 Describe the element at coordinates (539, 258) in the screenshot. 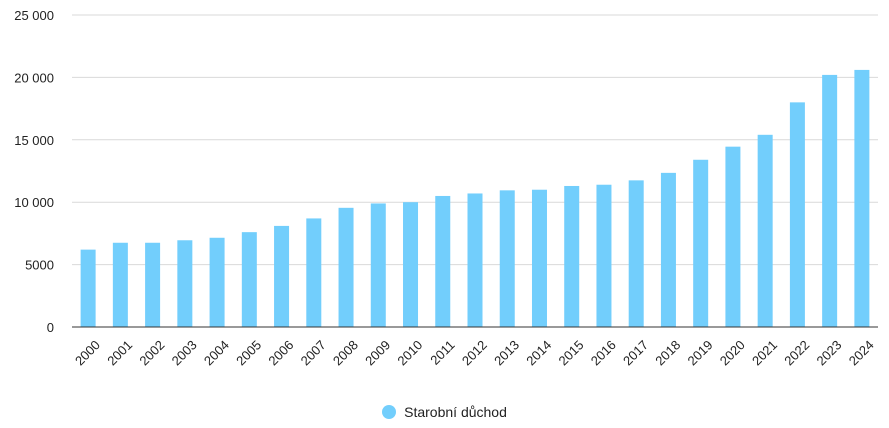

I see `bar-2014` at that location.